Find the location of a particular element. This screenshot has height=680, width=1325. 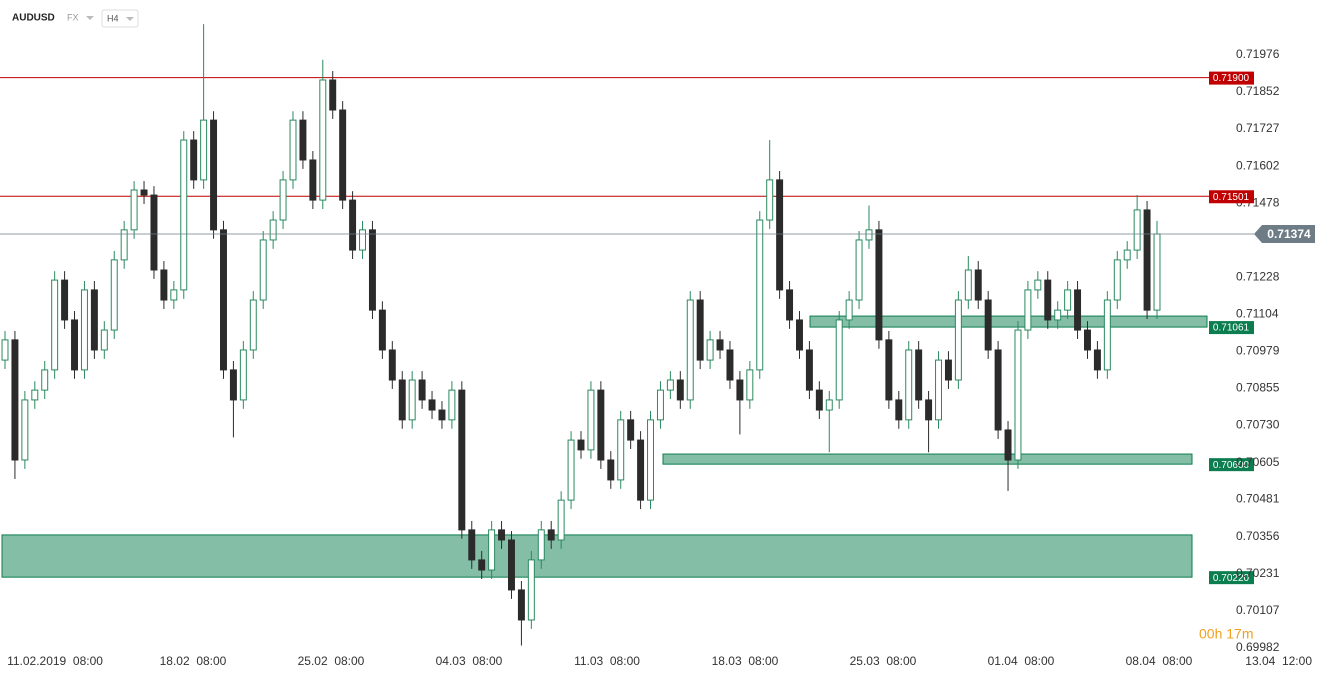

interval-box is located at coordinates (120, 18).